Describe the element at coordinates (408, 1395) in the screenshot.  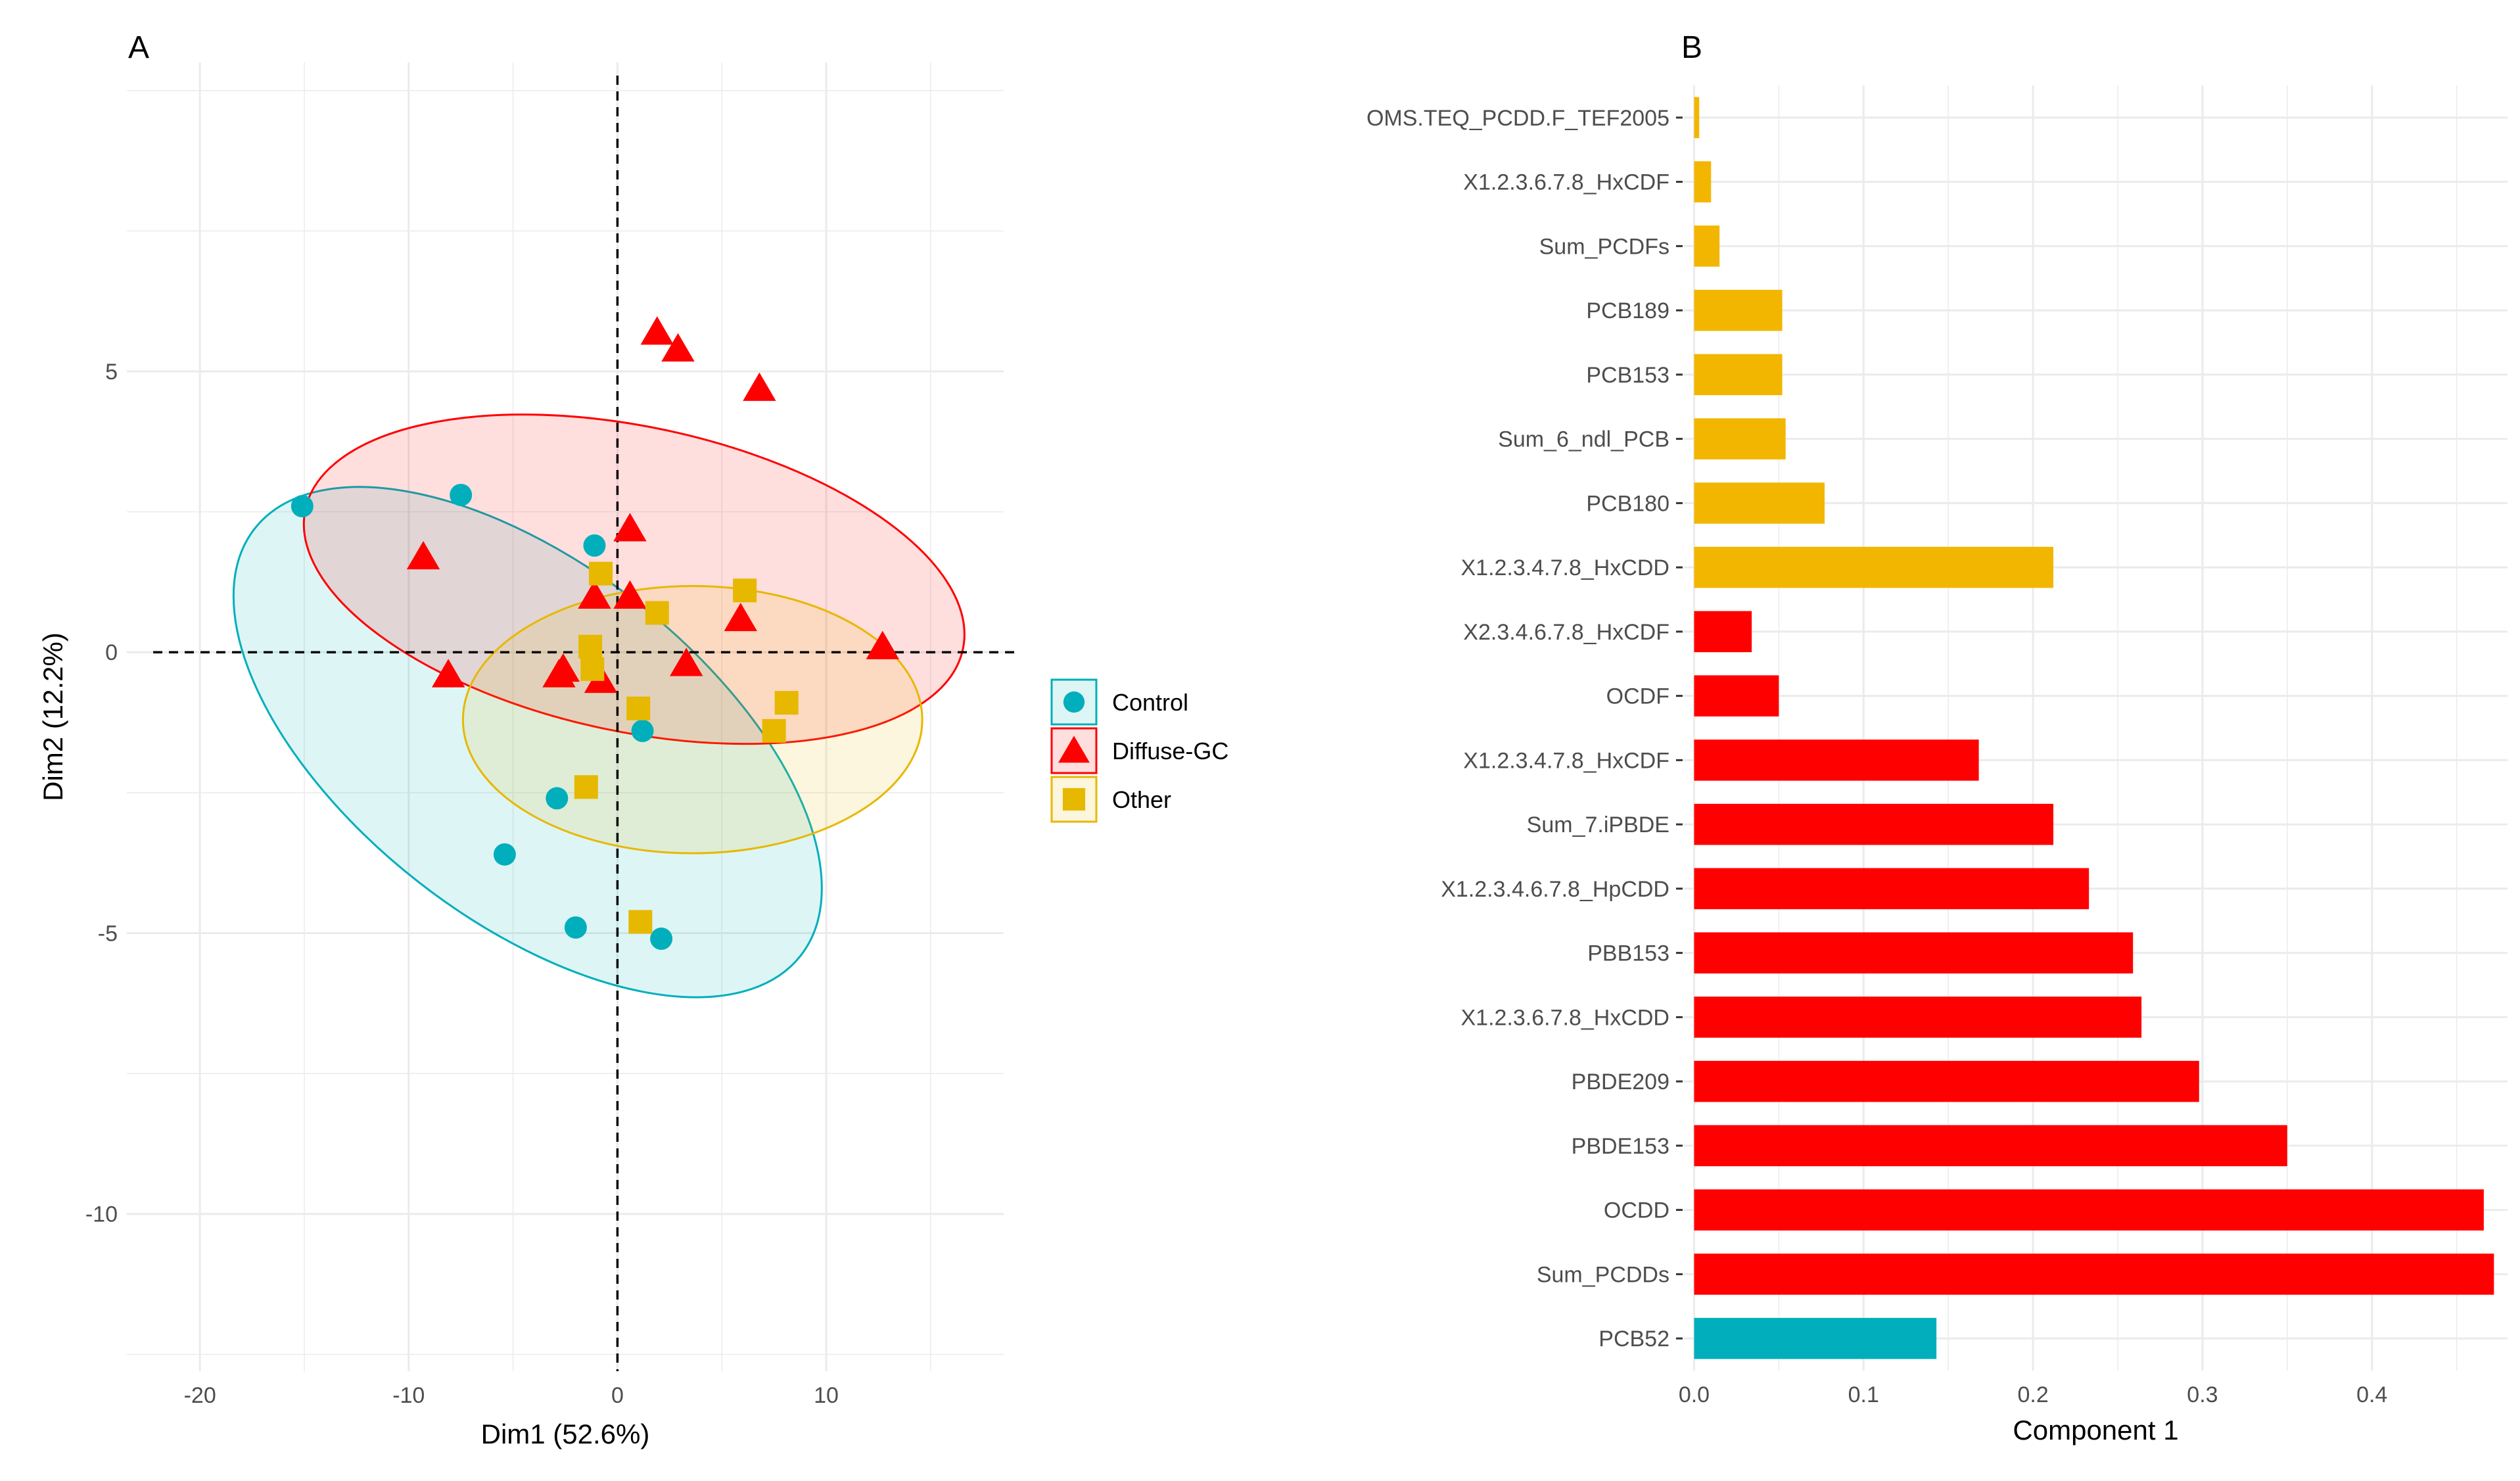
I see `x-tick-label: -10` at that location.